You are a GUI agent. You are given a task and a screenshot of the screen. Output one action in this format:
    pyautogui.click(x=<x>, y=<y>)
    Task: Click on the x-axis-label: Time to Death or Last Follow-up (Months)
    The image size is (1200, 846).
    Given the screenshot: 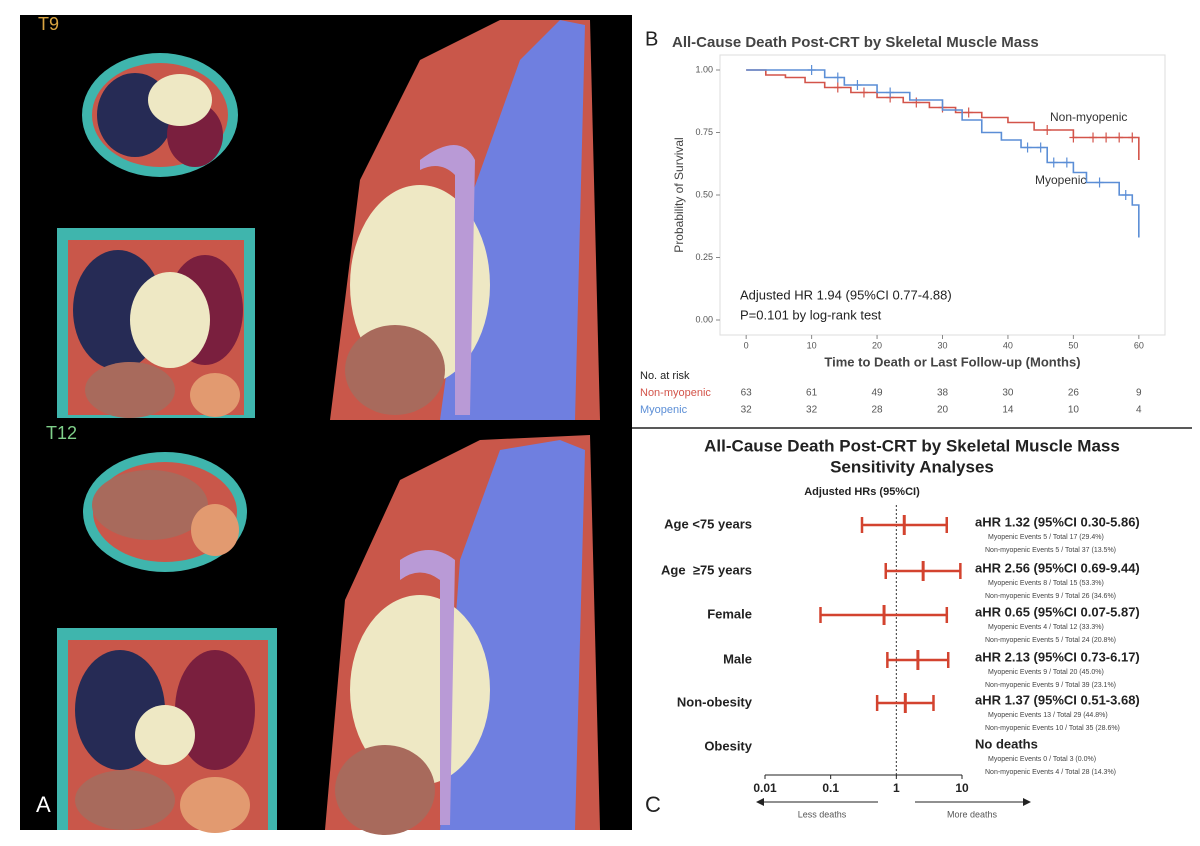 What is the action you would take?
    pyautogui.click(x=952, y=361)
    